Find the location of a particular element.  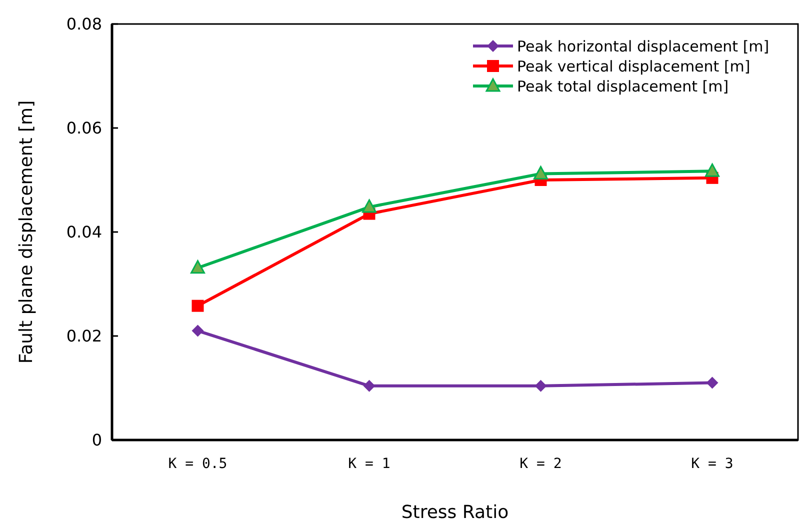

y-tick-label: 0.02 is located at coordinates (84, 336).